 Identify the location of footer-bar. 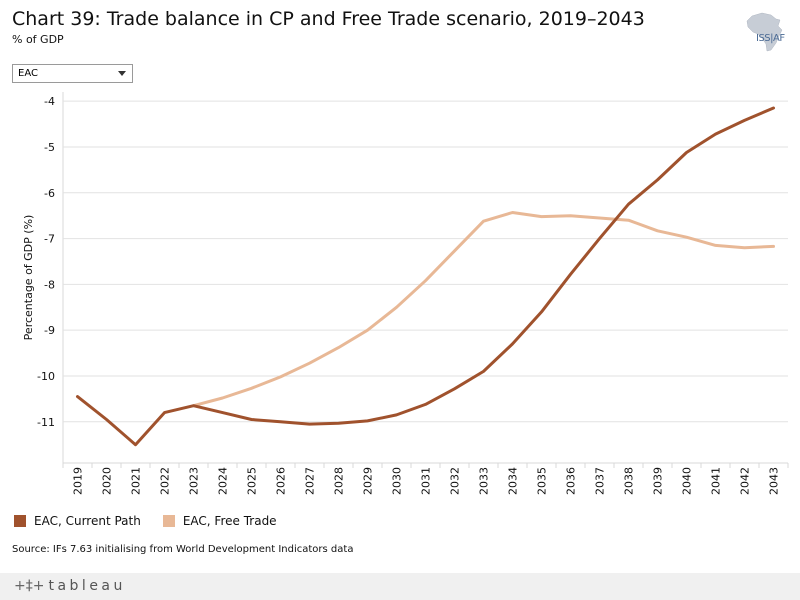
(400, 586).